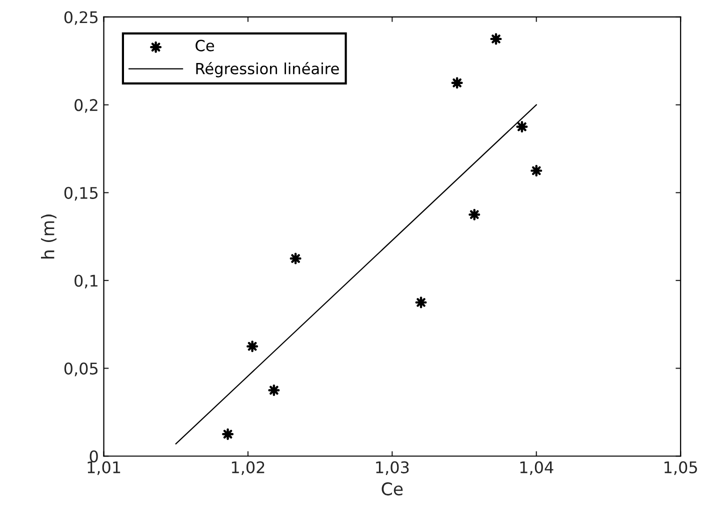 This screenshot has width=706, height=531. I want to click on y-tick-label: 0,1, so click(86, 281).